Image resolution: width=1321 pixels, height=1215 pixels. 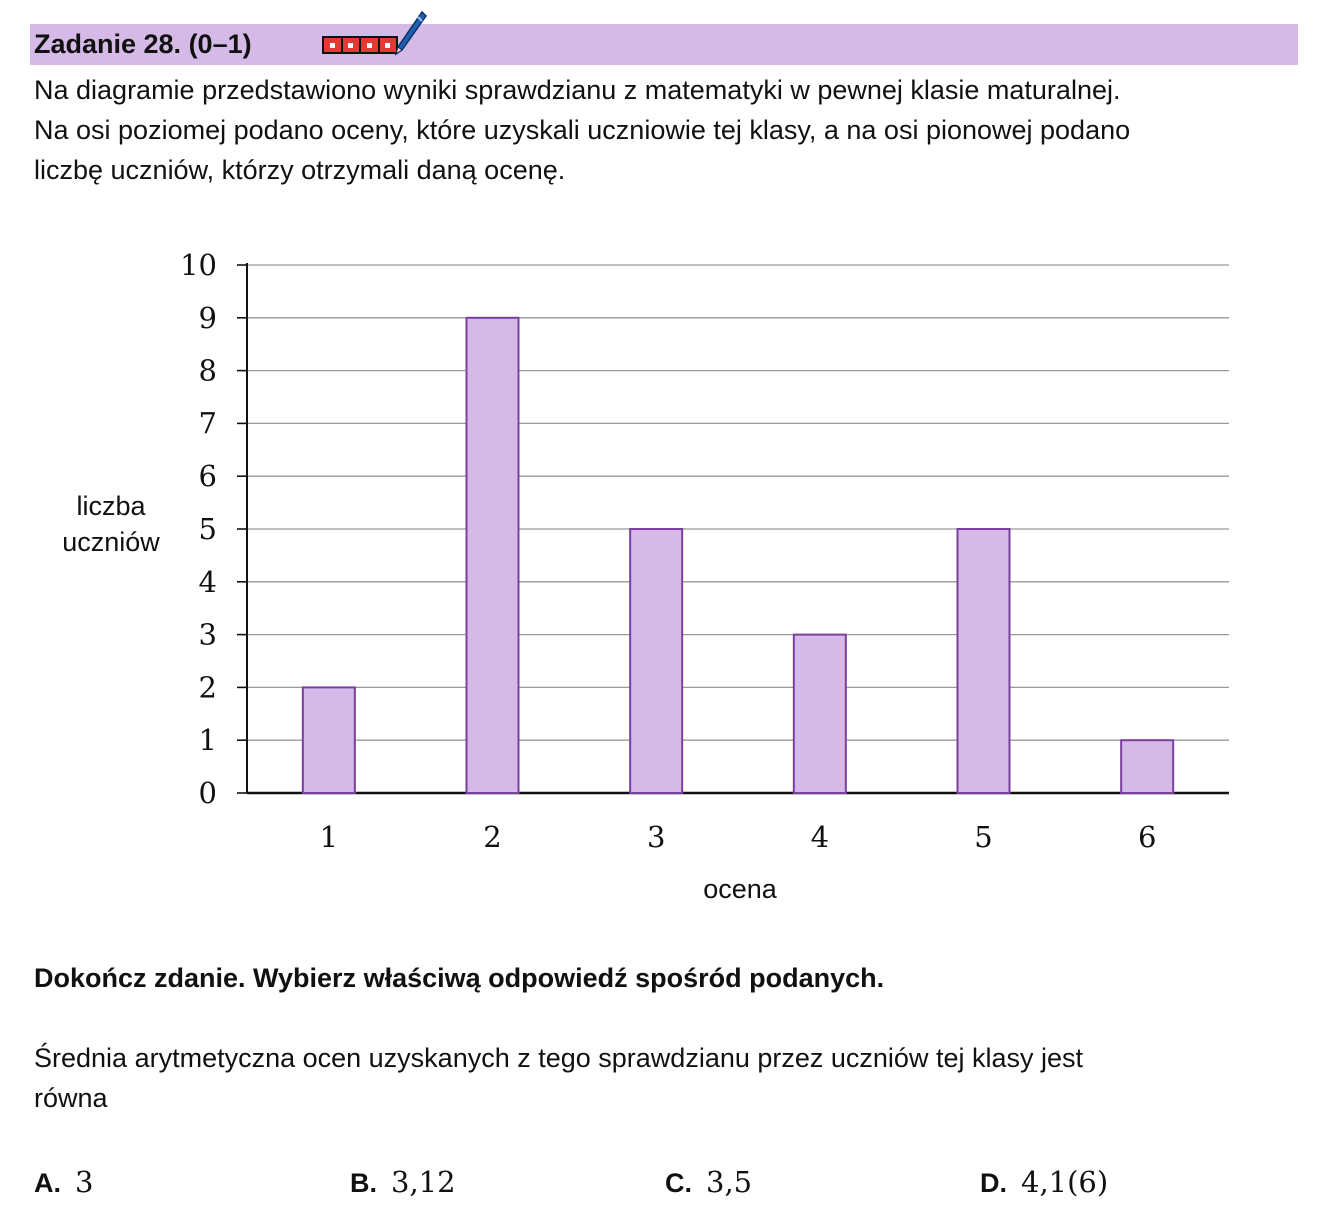 What do you see at coordinates (329, 837) in the screenshot?
I see `x-tick-label: 1` at bounding box center [329, 837].